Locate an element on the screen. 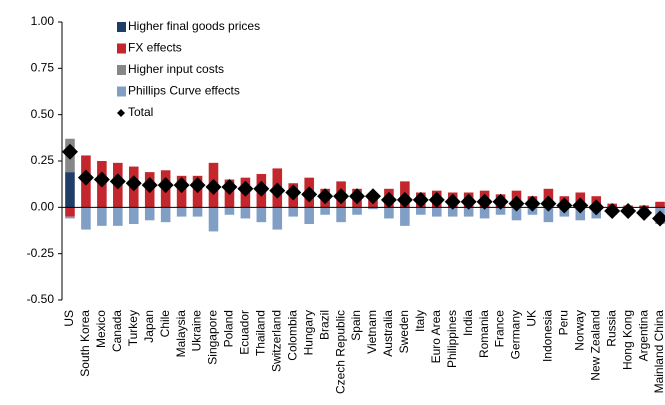 Image resolution: width=665 pixels, height=405 pixels. legend-label: Phillips Curve effects is located at coordinates (184, 91).